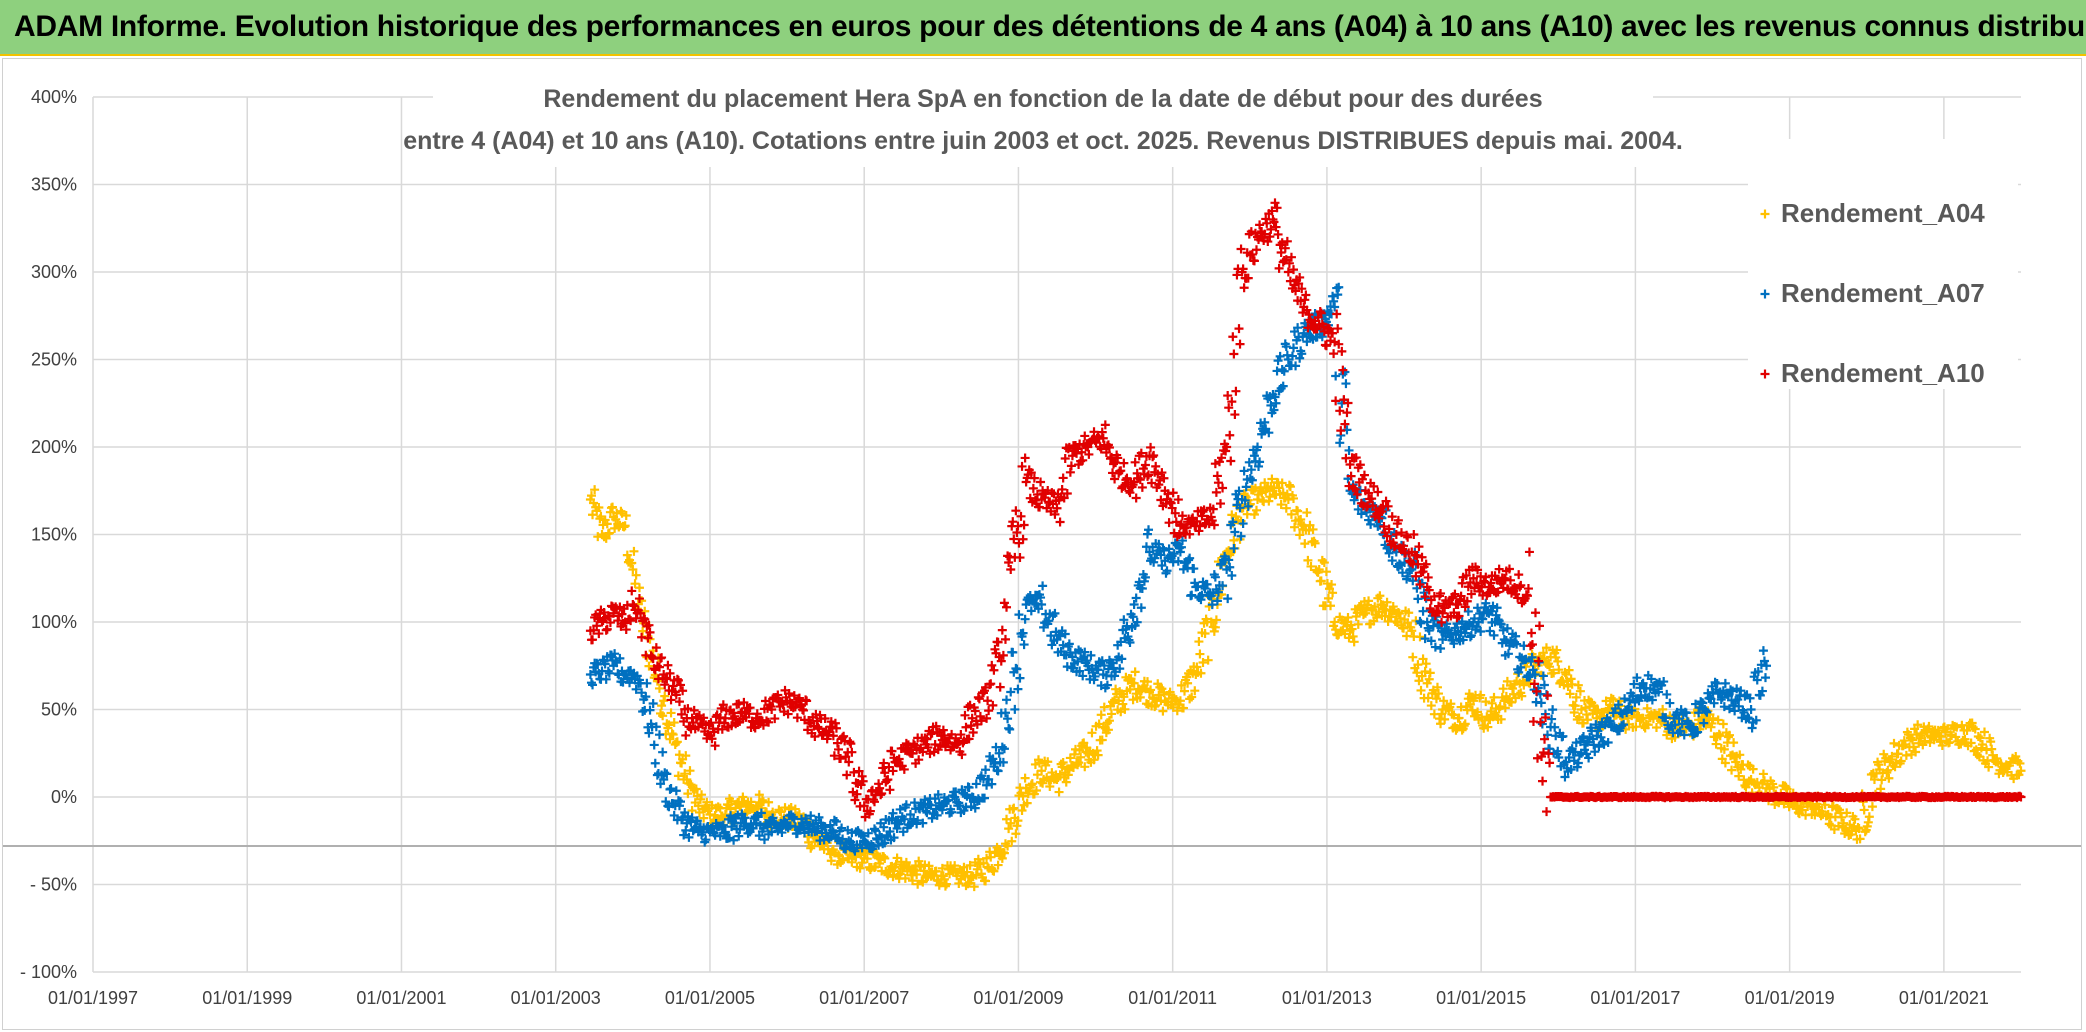 The image size is (2086, 1032). What do you see at coordinates (59, 710) in the screenshot?
I see `y-tick-label: 50%` at bounding box center [59, 710].